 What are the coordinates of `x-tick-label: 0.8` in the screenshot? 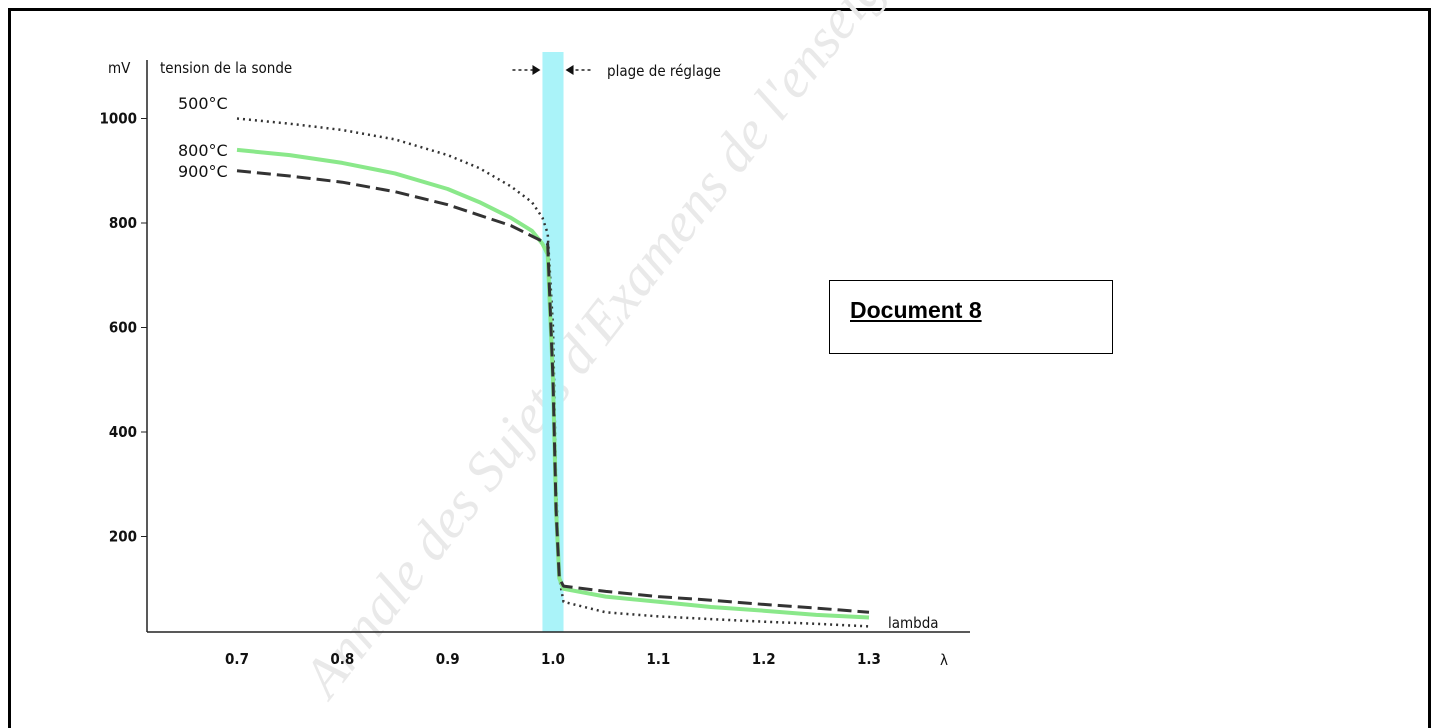 It's located at (342, 659).